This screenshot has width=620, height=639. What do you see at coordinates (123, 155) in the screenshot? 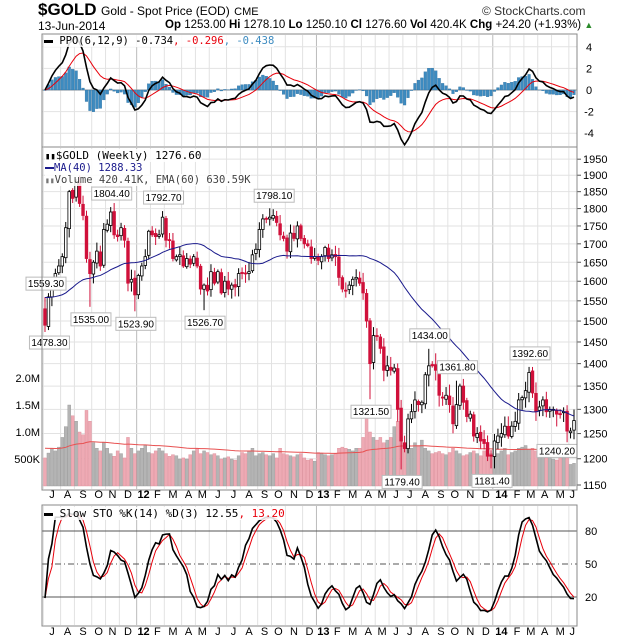
I see `price-legend: ▮▮$GOLD (Weekly) 1276.60` at bounding box center [123, 155].